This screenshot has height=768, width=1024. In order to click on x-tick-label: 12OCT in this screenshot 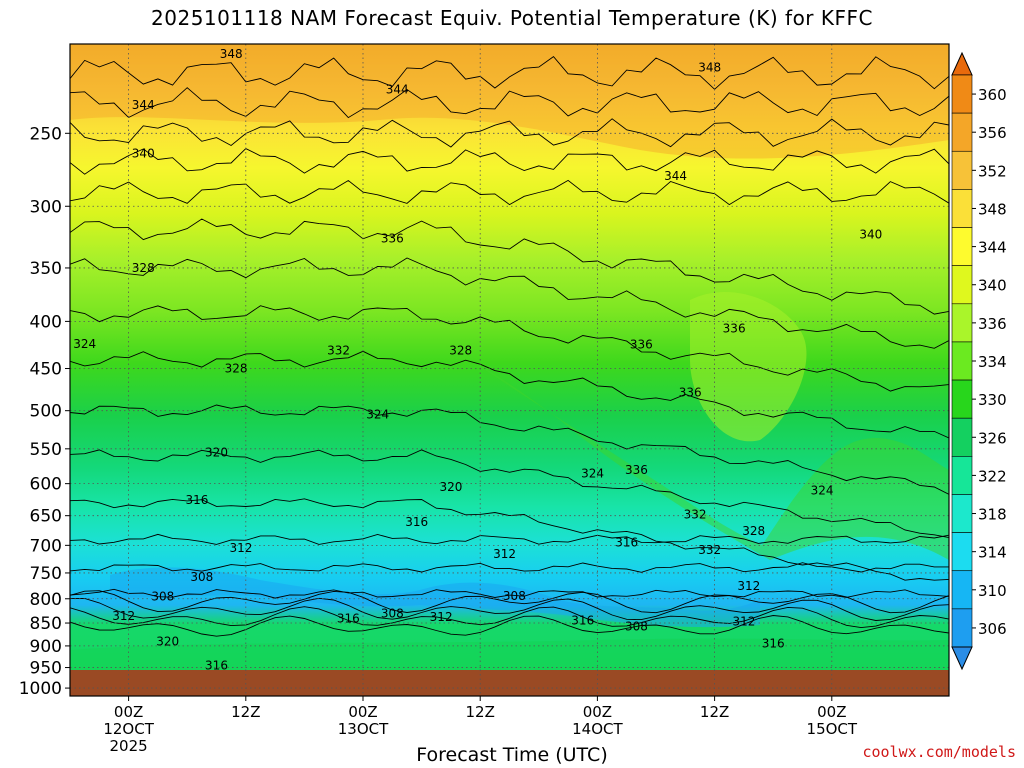, I will do `click(128, 729)`.